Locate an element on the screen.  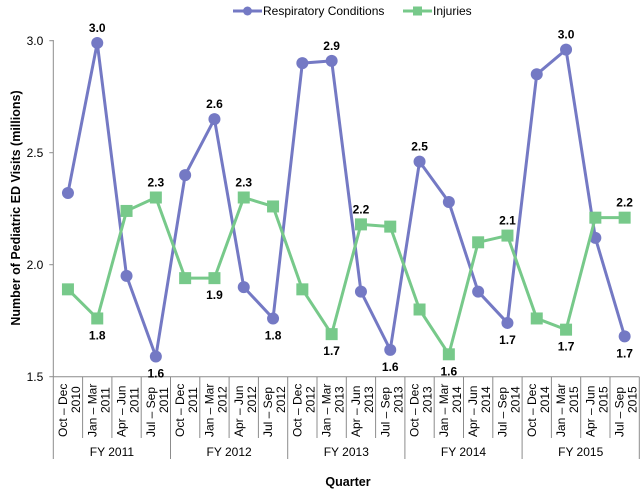
y-tick-label: 2.0 is located at coordinates (35, 265).